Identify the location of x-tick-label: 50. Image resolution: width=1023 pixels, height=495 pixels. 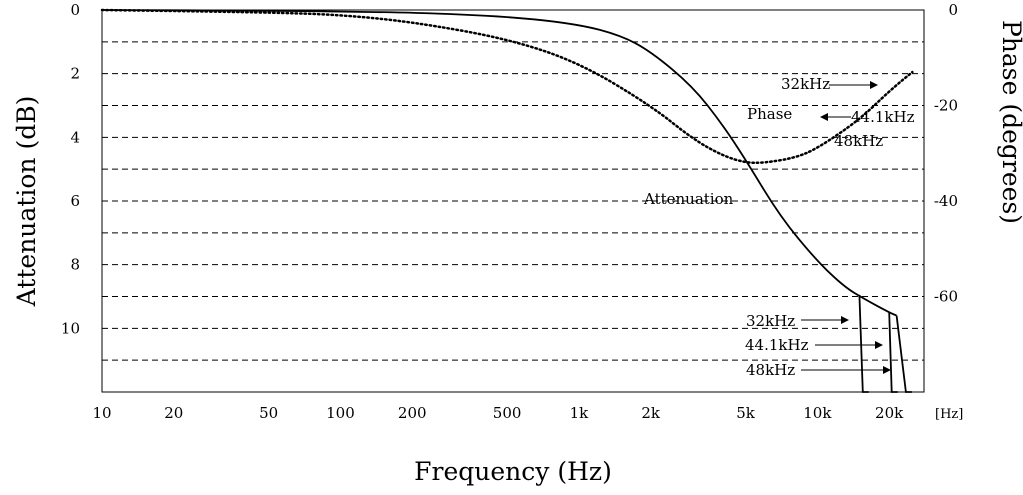
(268, 413).